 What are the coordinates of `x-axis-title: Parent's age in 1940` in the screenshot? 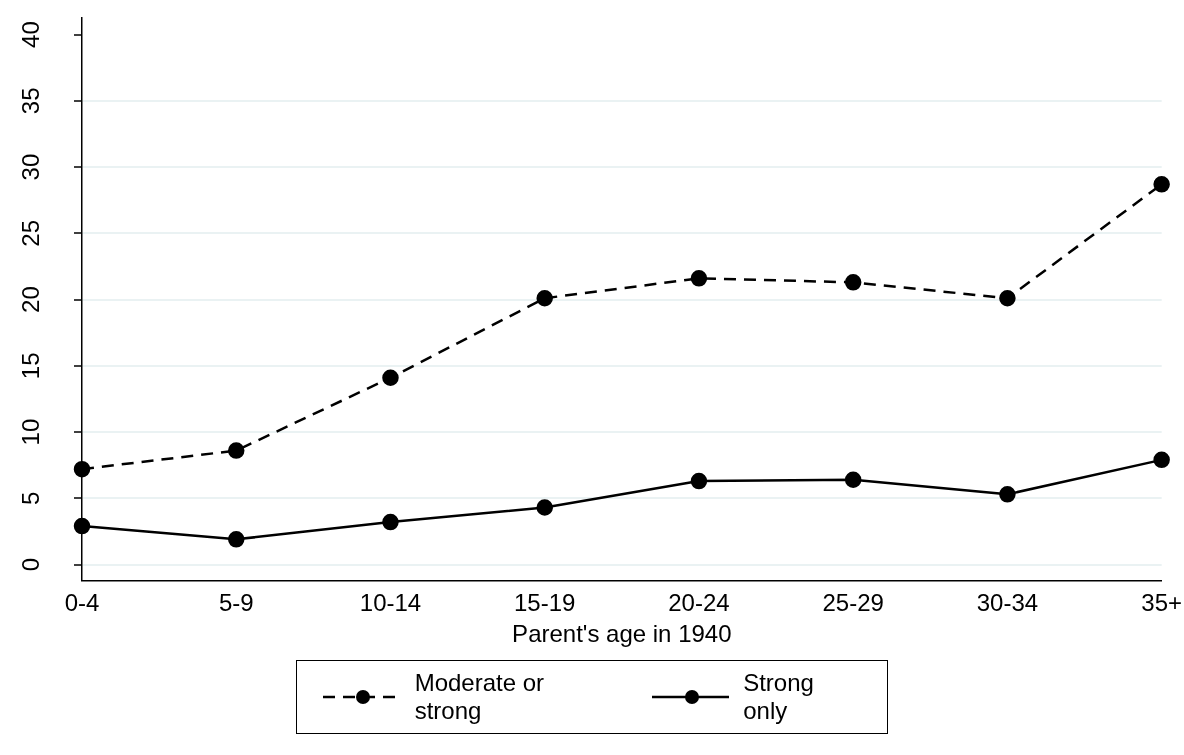 It's located at (622, 634).